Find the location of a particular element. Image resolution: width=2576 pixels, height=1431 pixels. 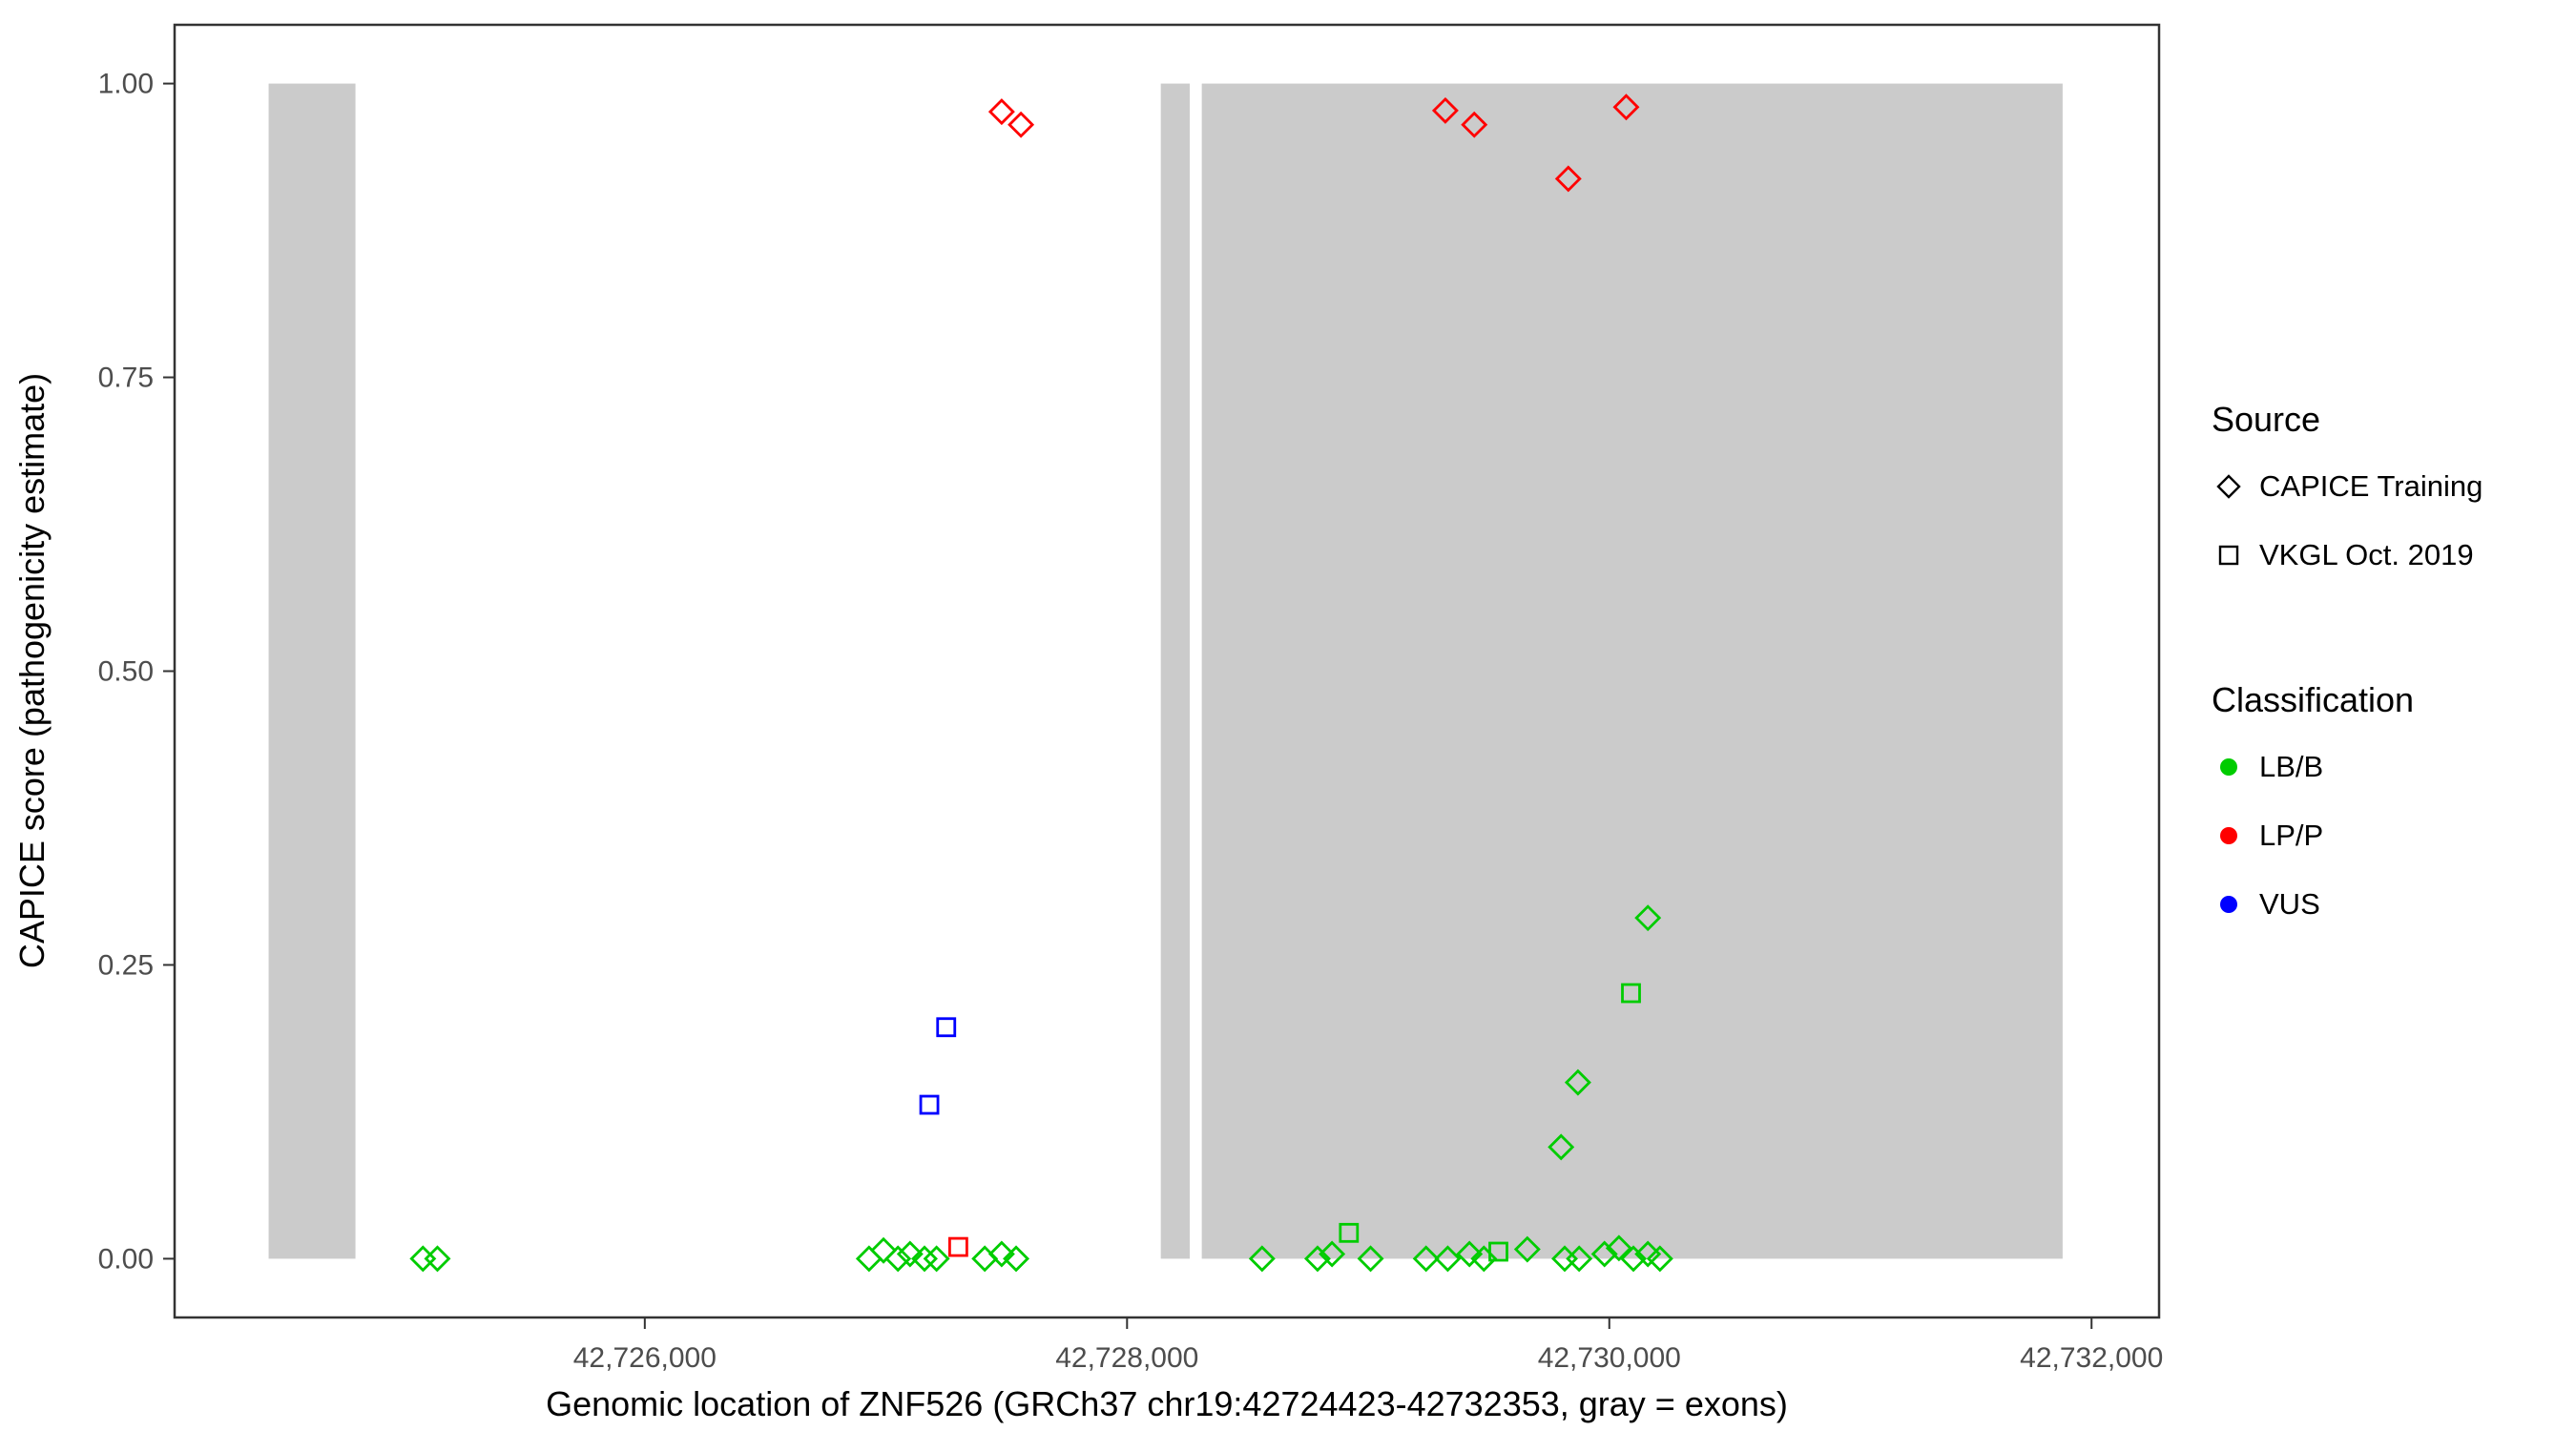

y-axis-title: CAPICE score (pathogenicity estimate) is located at coordinates (32, 670).